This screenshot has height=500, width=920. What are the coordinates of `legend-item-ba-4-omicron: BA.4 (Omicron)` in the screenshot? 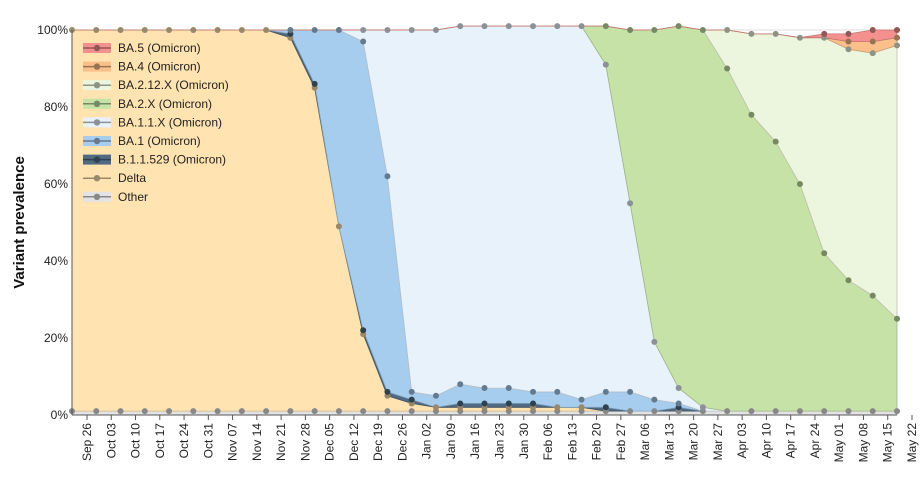 It's located at (142, 67).